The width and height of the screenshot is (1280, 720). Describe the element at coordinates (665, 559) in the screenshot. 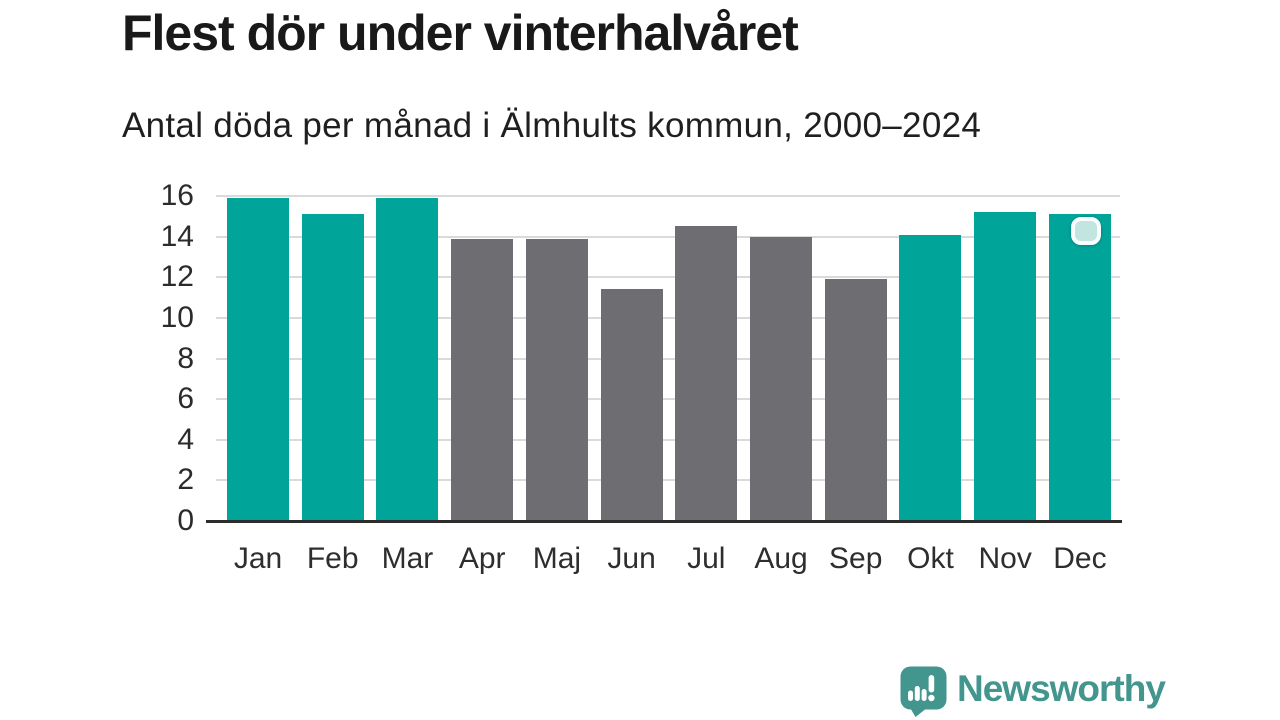

I see `x-axis-tick-labels: Jan Feb Mar Apr Maj Jun Jul Aug Sep Okt Nov Dec` at that location.